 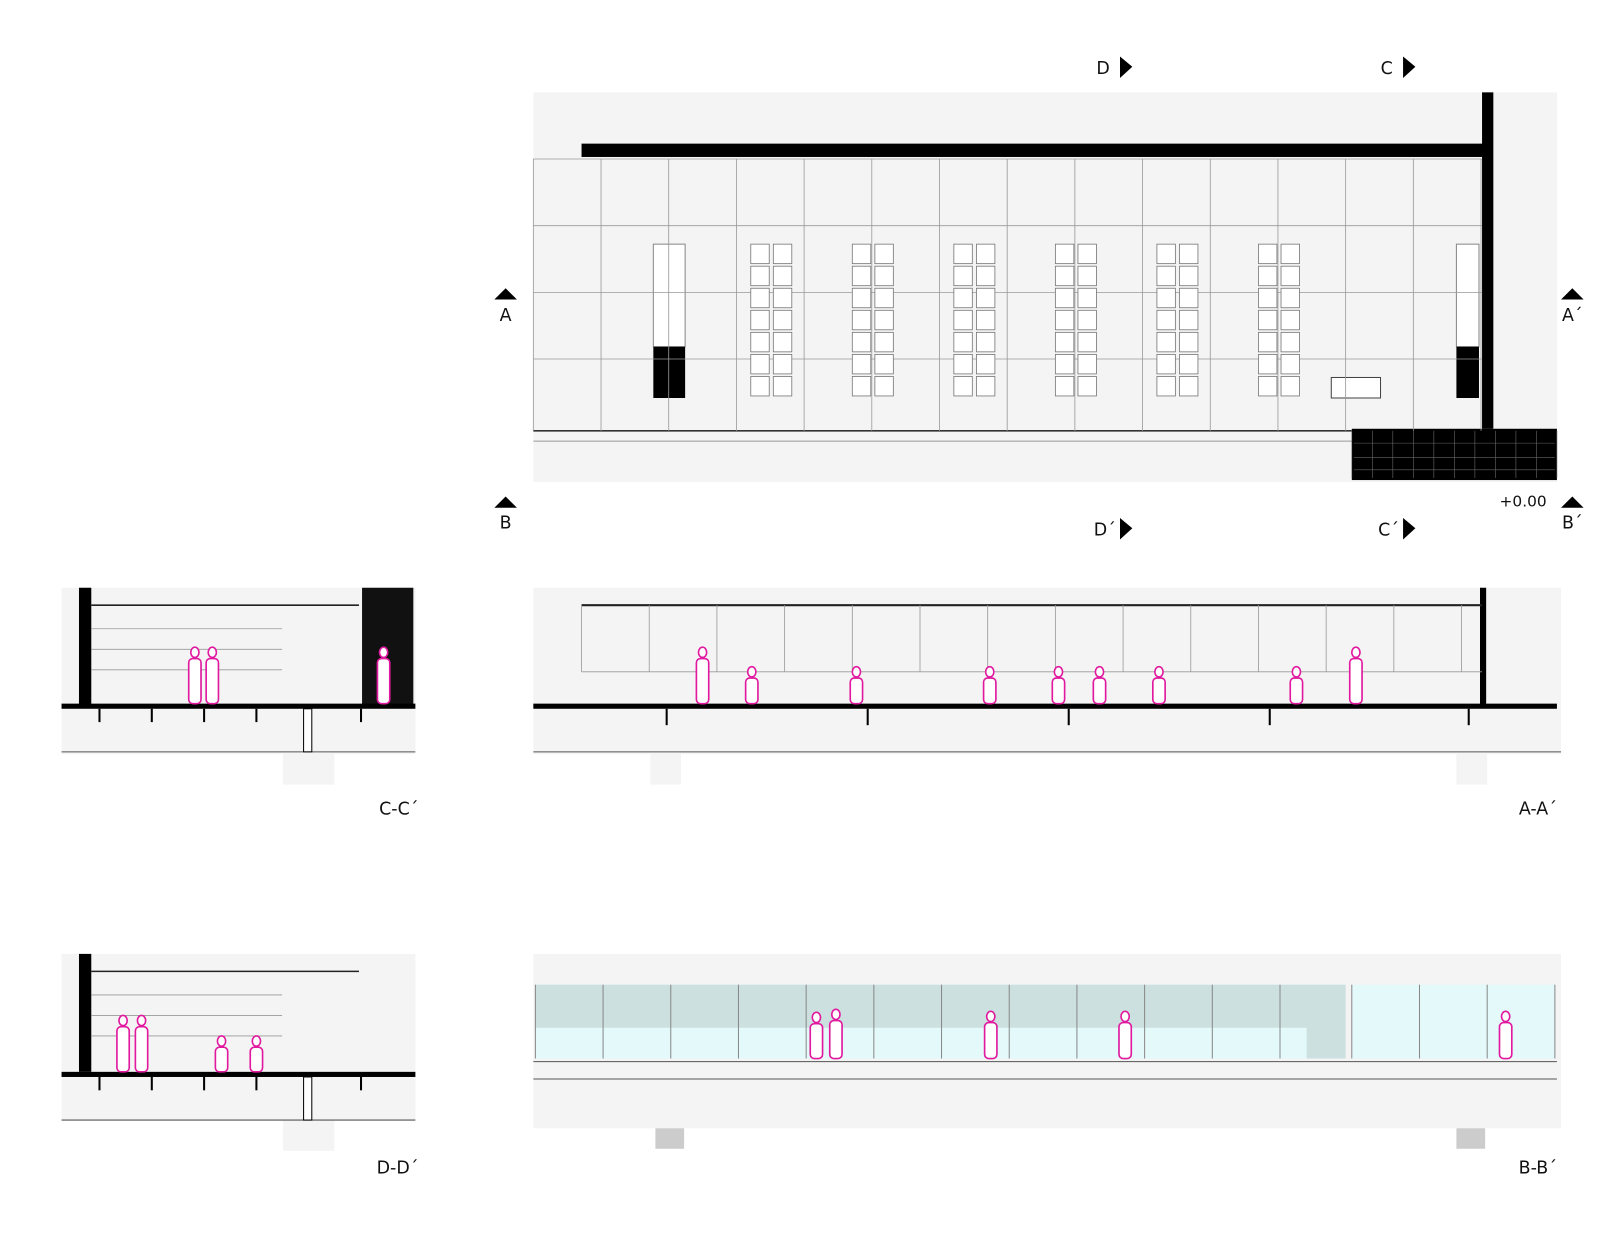 I want to click on plan-block, so click(x=1467, y=372).